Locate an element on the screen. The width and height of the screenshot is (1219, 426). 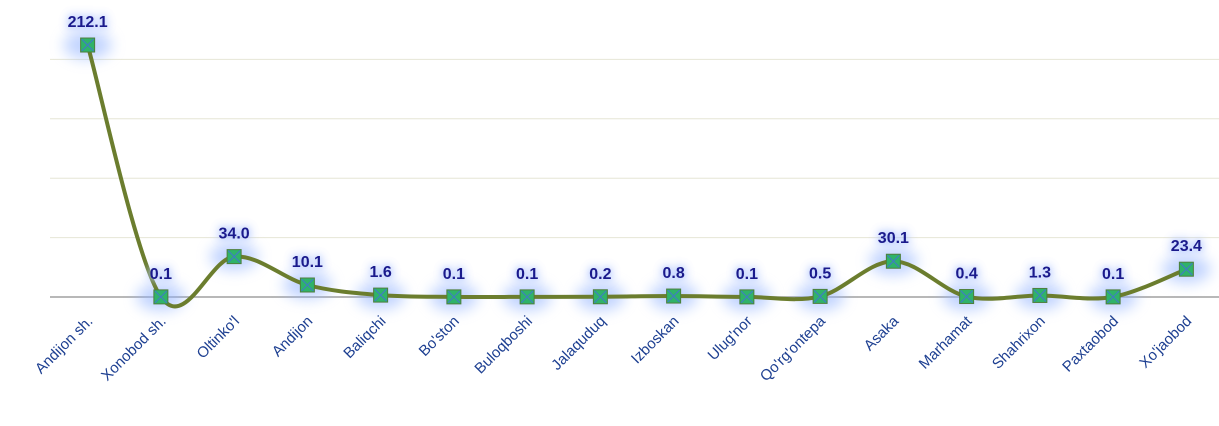
x-tick-label: Ulug'nor is located at coordinates (730, 338).